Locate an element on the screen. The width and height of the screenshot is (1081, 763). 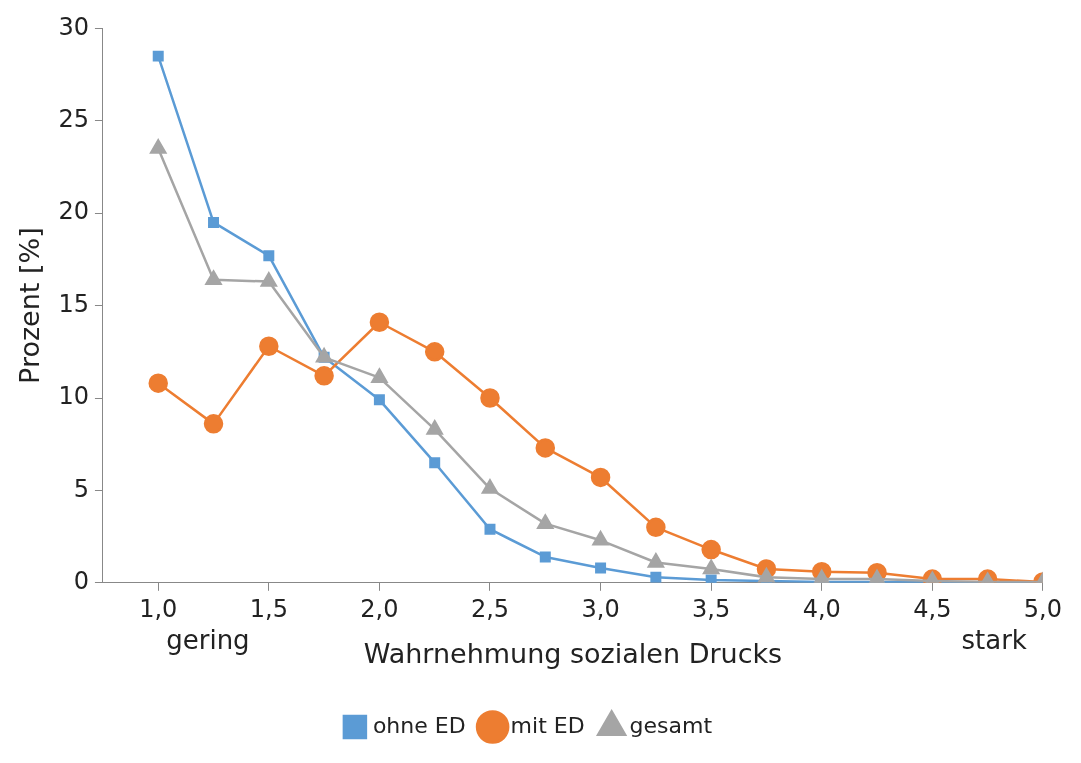
y-tick-label: 25 is located at coordinates (73, 119).